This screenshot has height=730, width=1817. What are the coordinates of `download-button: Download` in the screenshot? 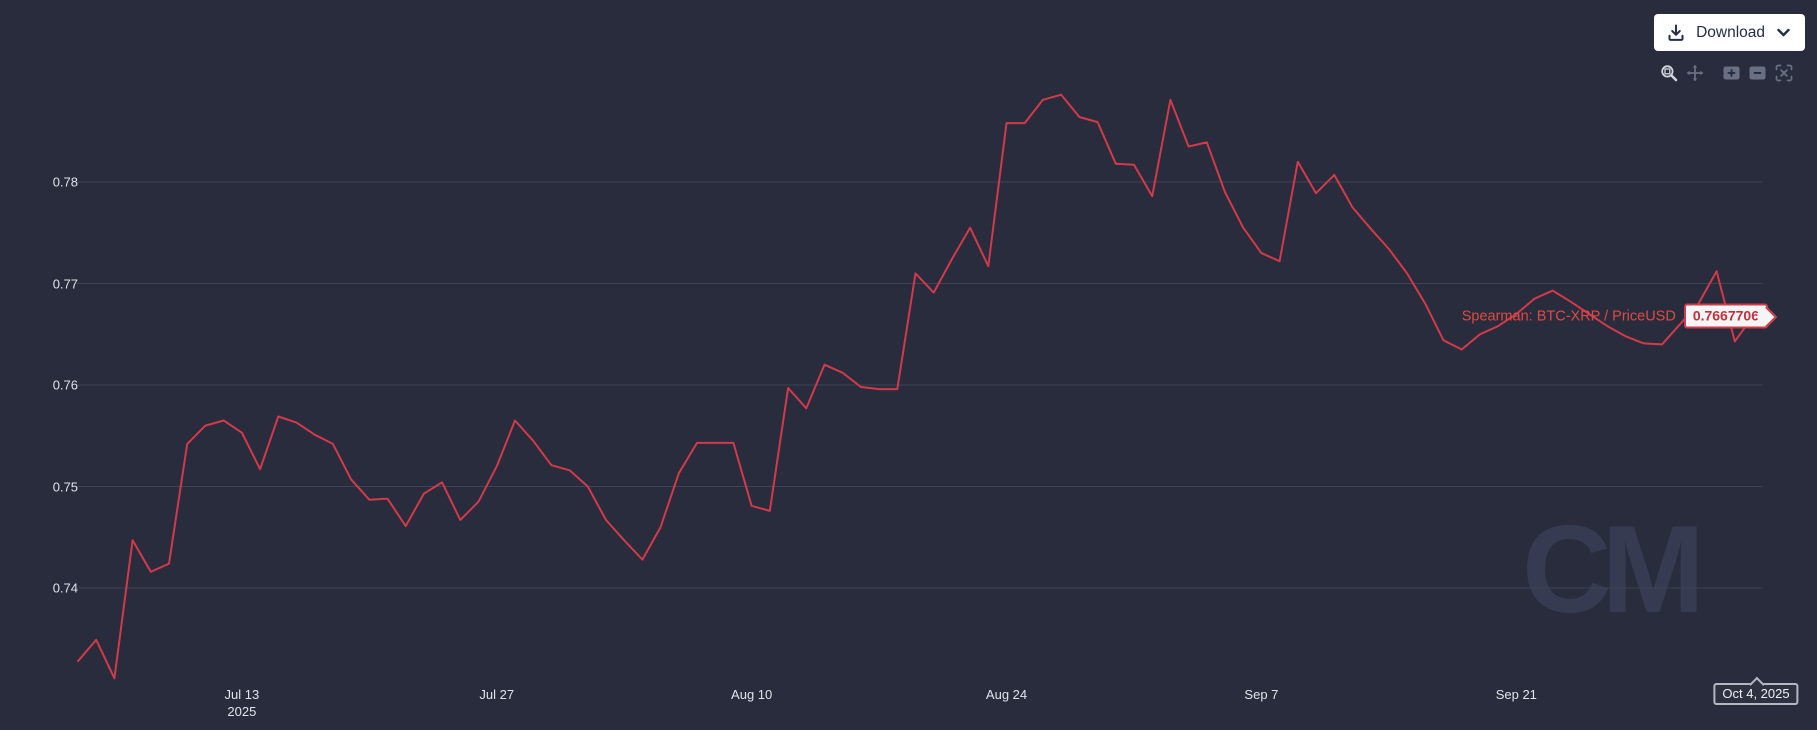 It's located at (1729, 32).